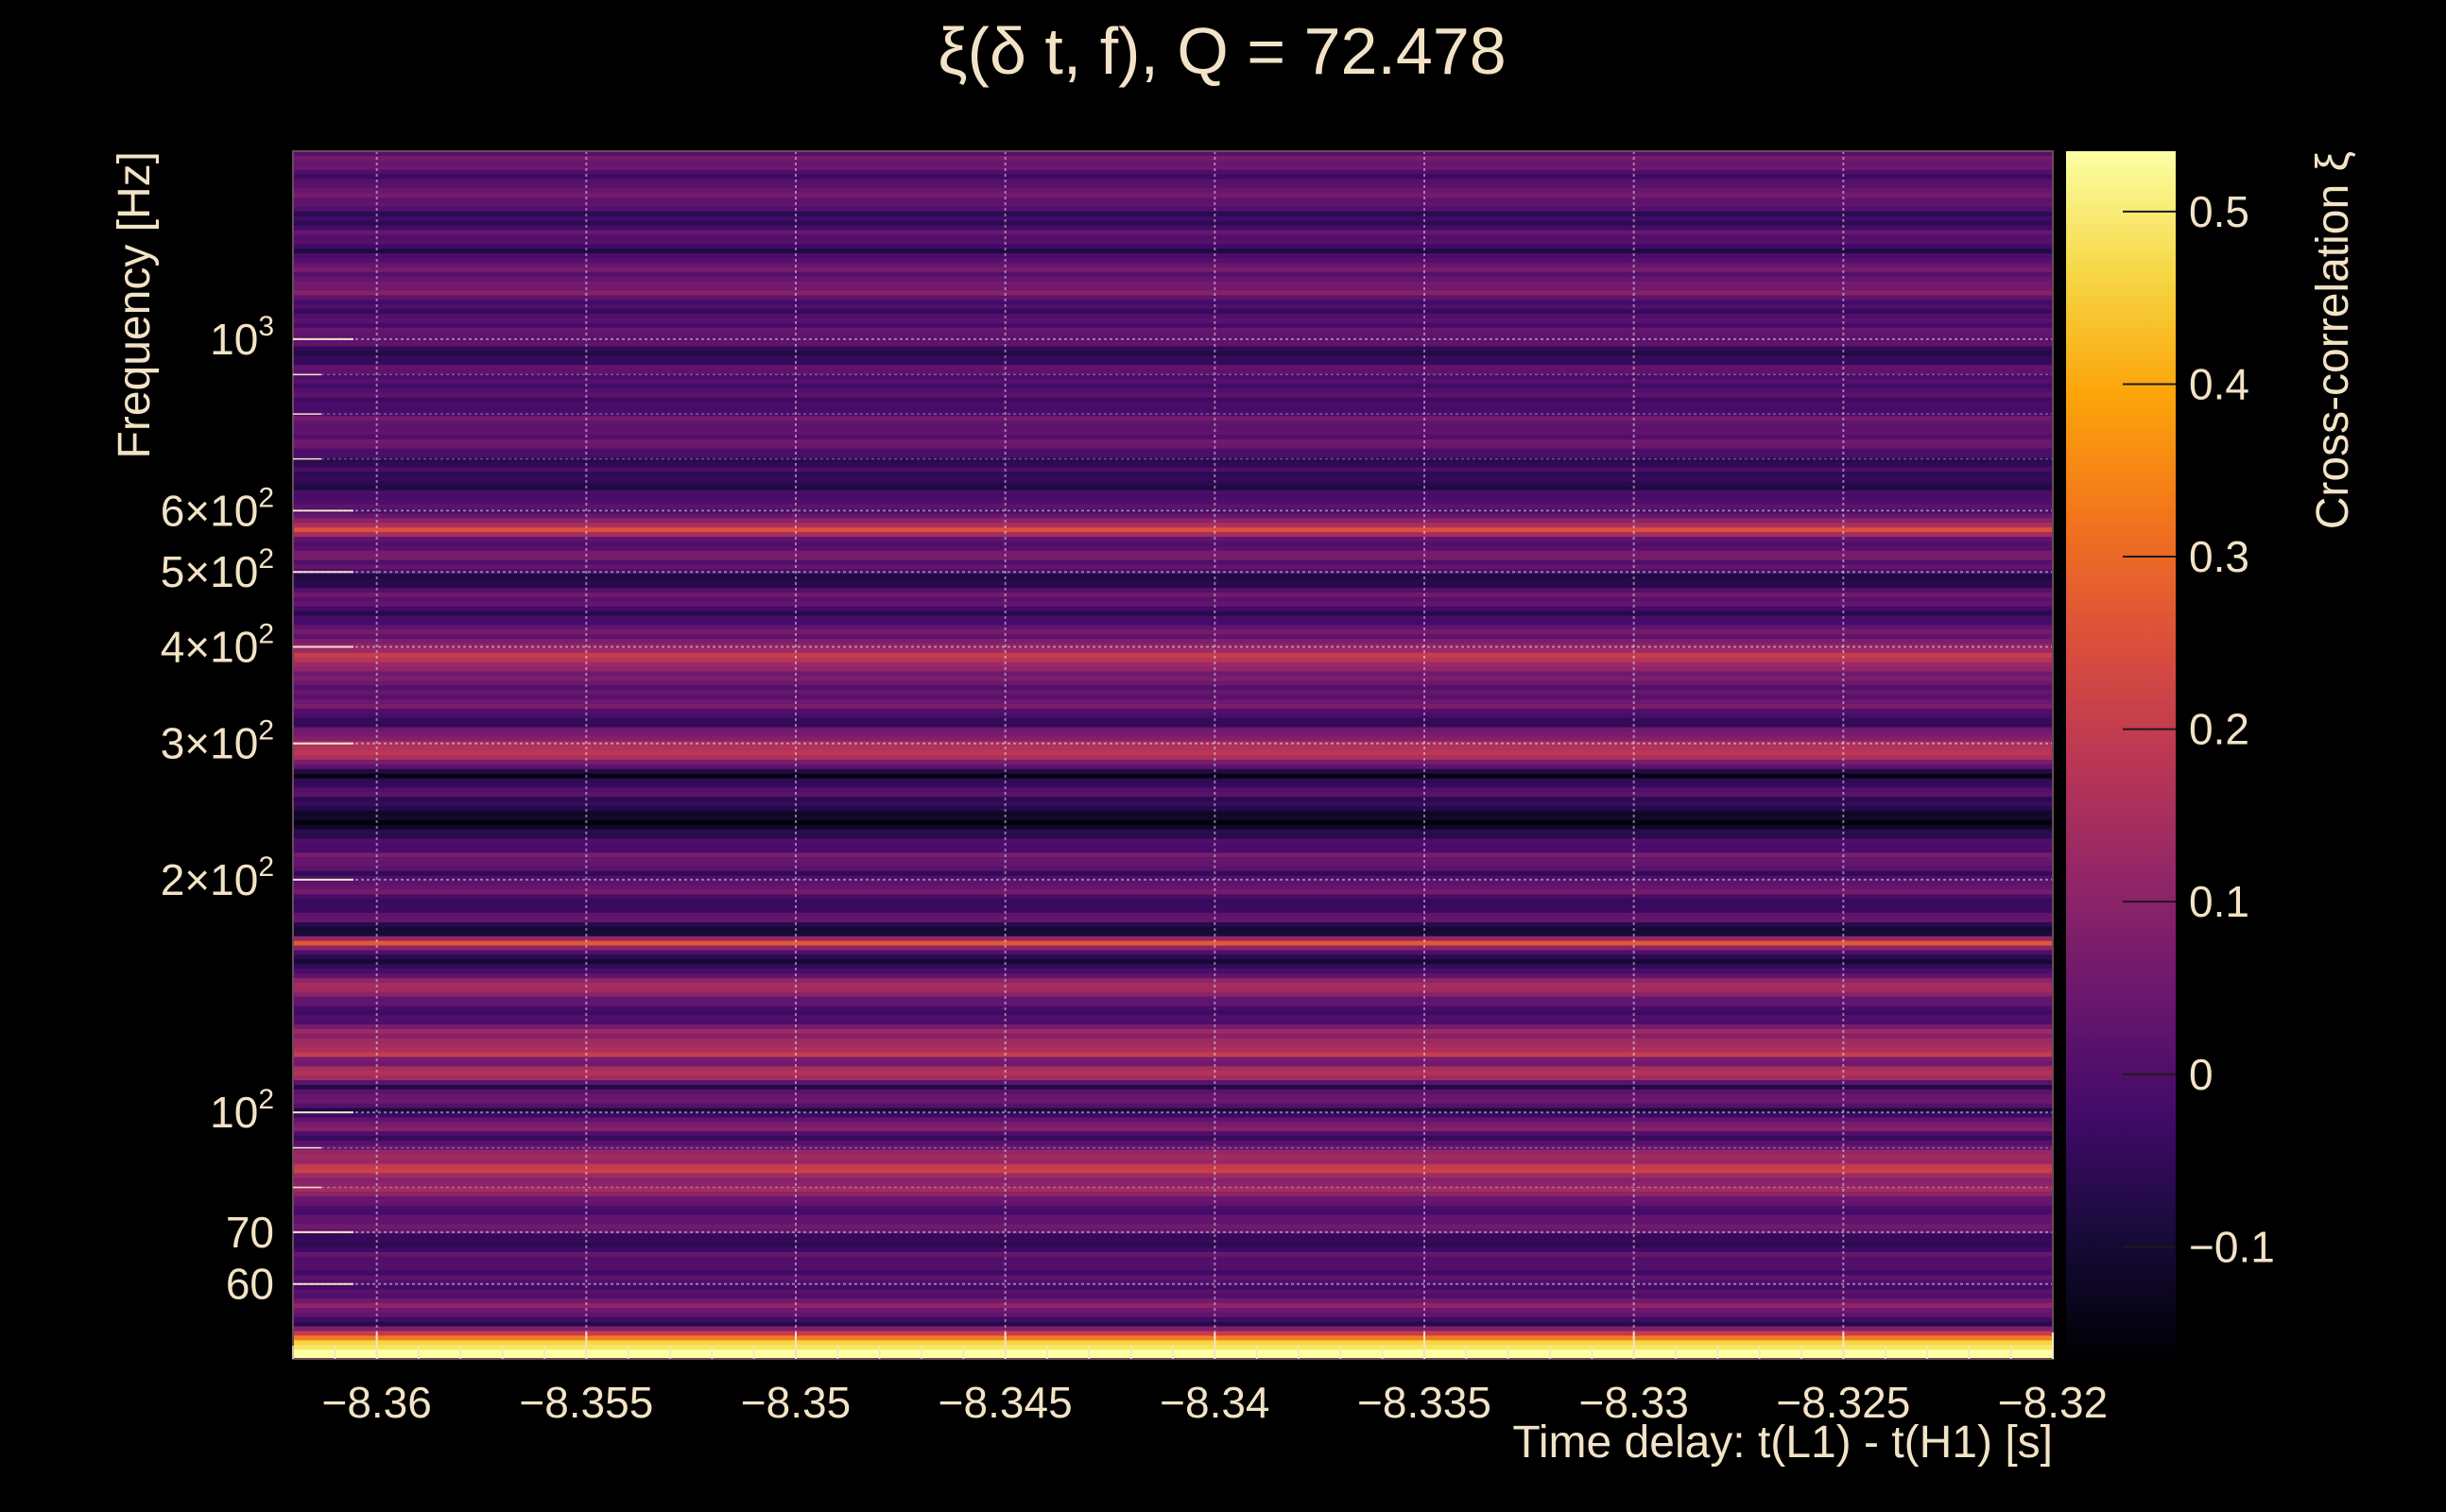  I want to click on y-tick-label: 2×10², so click(217, 877).